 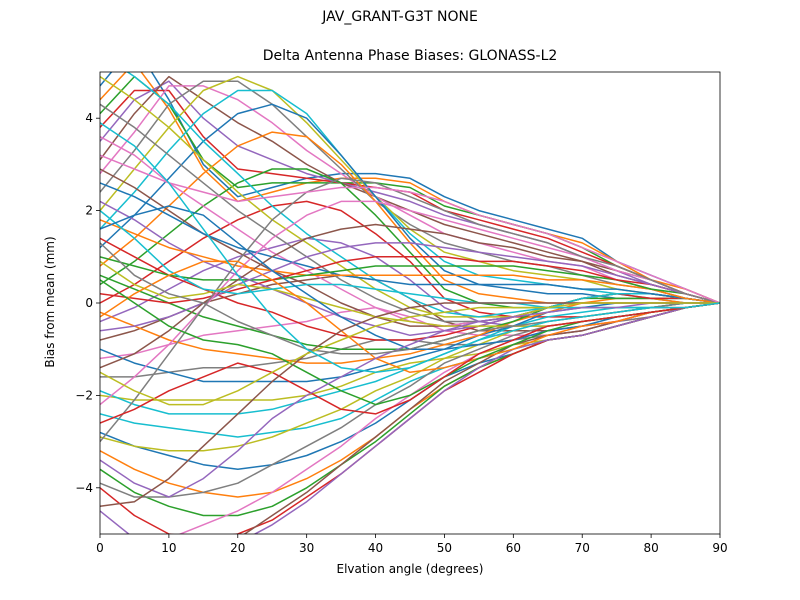 What do you see at coordinates (89, 303) in the screenshot?
I see `y-tick-label: 0` at bounding box center [89, 303].